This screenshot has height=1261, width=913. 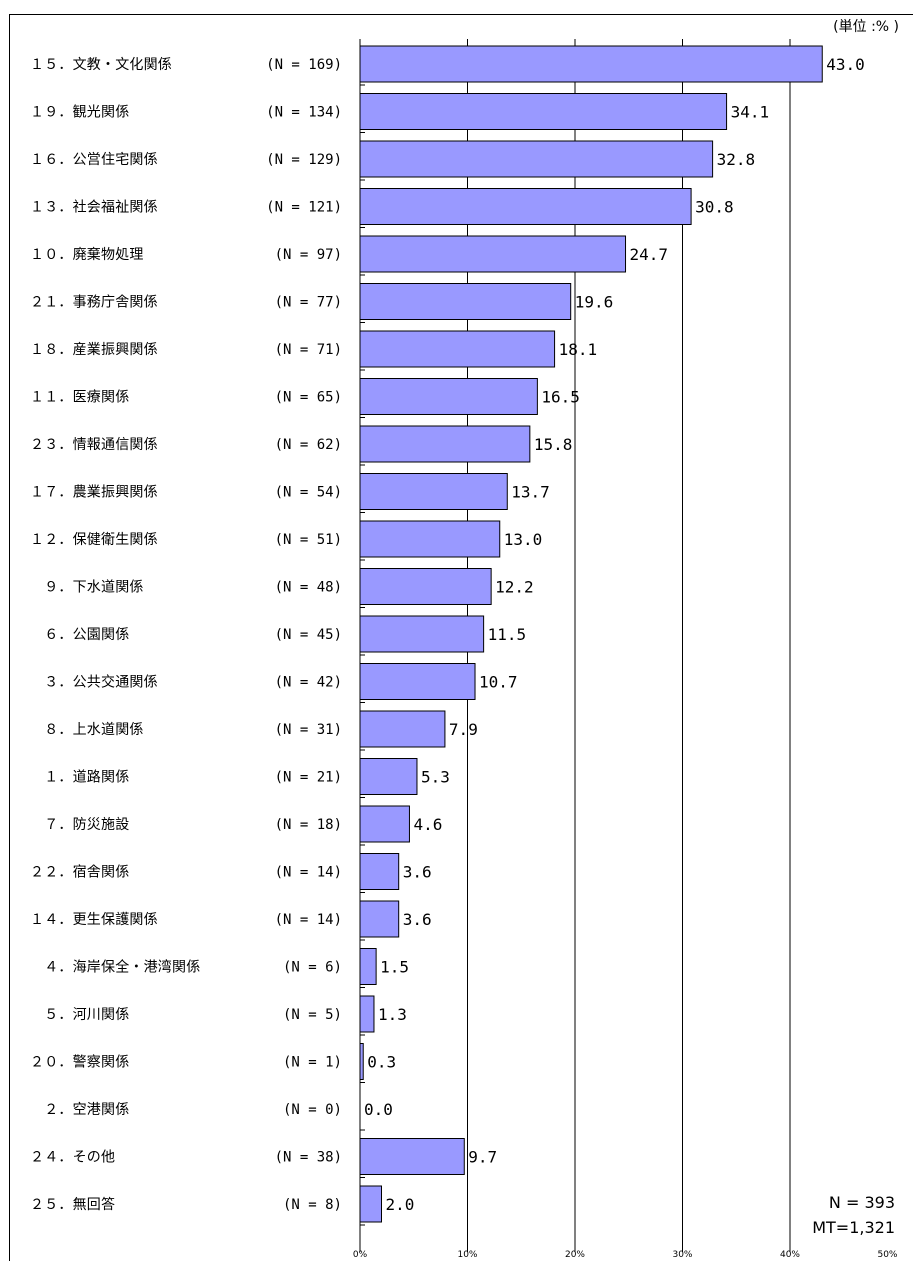 I want to click on bar-value-label: 12.2, so click(x=514, y=587).